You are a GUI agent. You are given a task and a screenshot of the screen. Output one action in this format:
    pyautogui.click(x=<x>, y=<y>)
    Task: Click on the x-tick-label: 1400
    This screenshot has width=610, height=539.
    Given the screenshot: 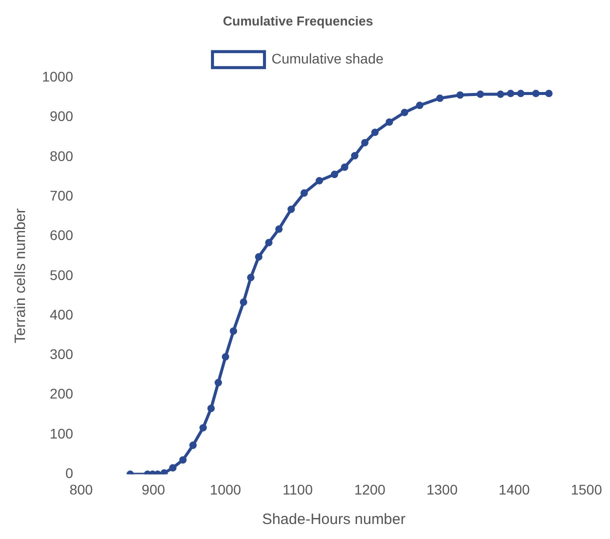 What is the action you would take?
    pyautogui.click(x=514, y=489)
    